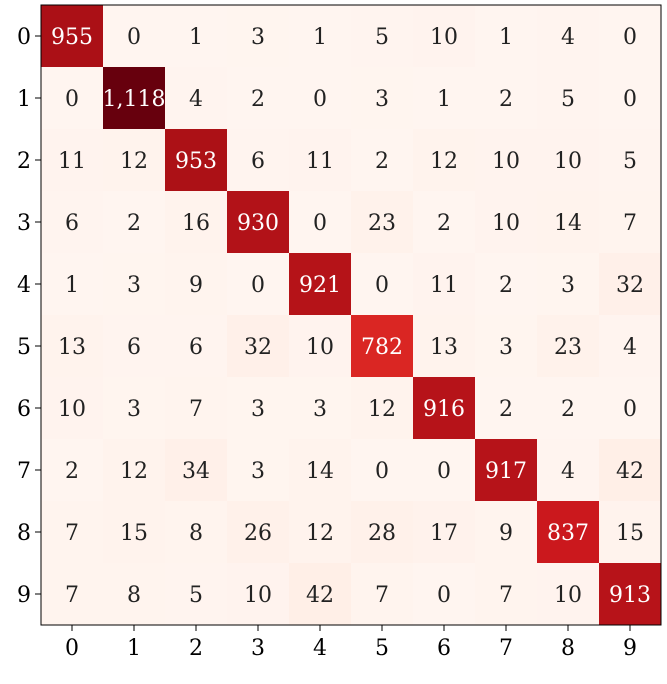  What do you see at coordinates (382, 648) in the screenshot?
I see `x-tick-label-5: 5` at bounding box center [382, 648].